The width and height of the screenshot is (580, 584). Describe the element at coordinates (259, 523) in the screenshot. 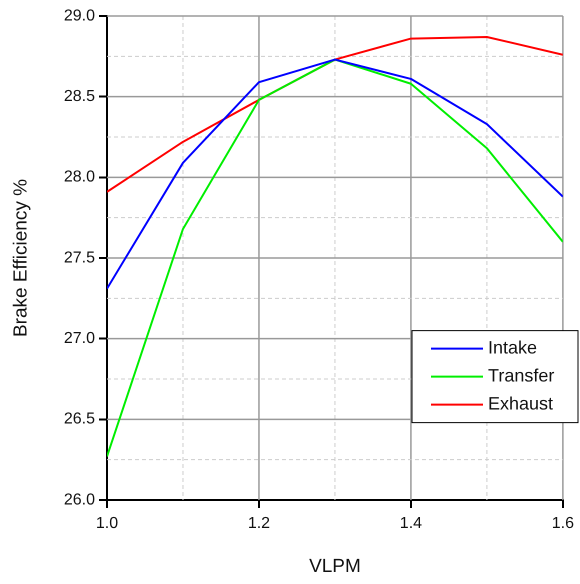

I see `x-tick-label: 1.2` at that location.